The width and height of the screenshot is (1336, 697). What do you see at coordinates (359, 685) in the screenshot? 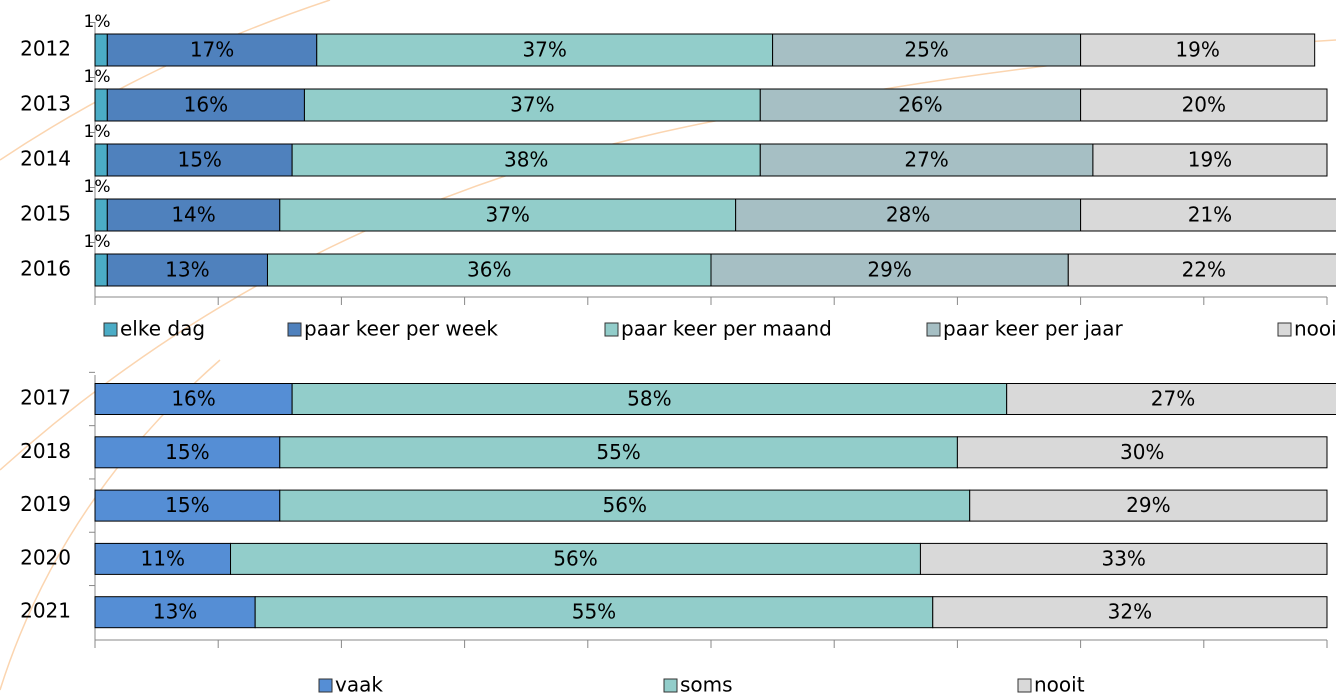
I see `legend-label: vaak` at bounding box center [359, 685].